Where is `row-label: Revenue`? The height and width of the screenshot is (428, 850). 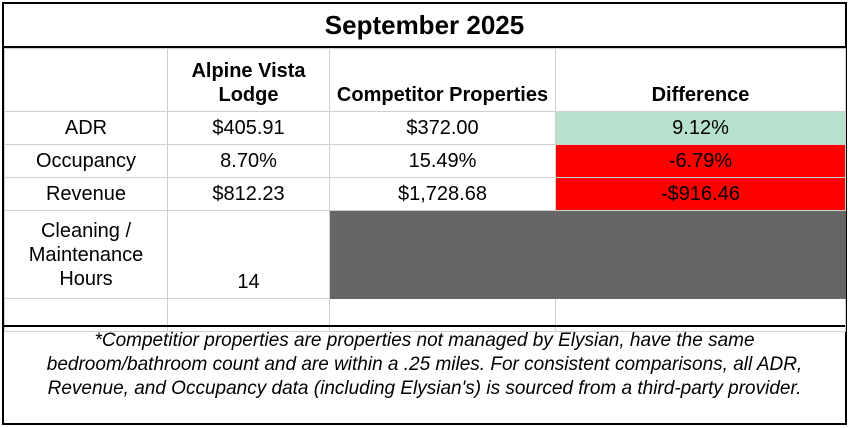 row-label: Revenue is located at coordinates (86, 194).